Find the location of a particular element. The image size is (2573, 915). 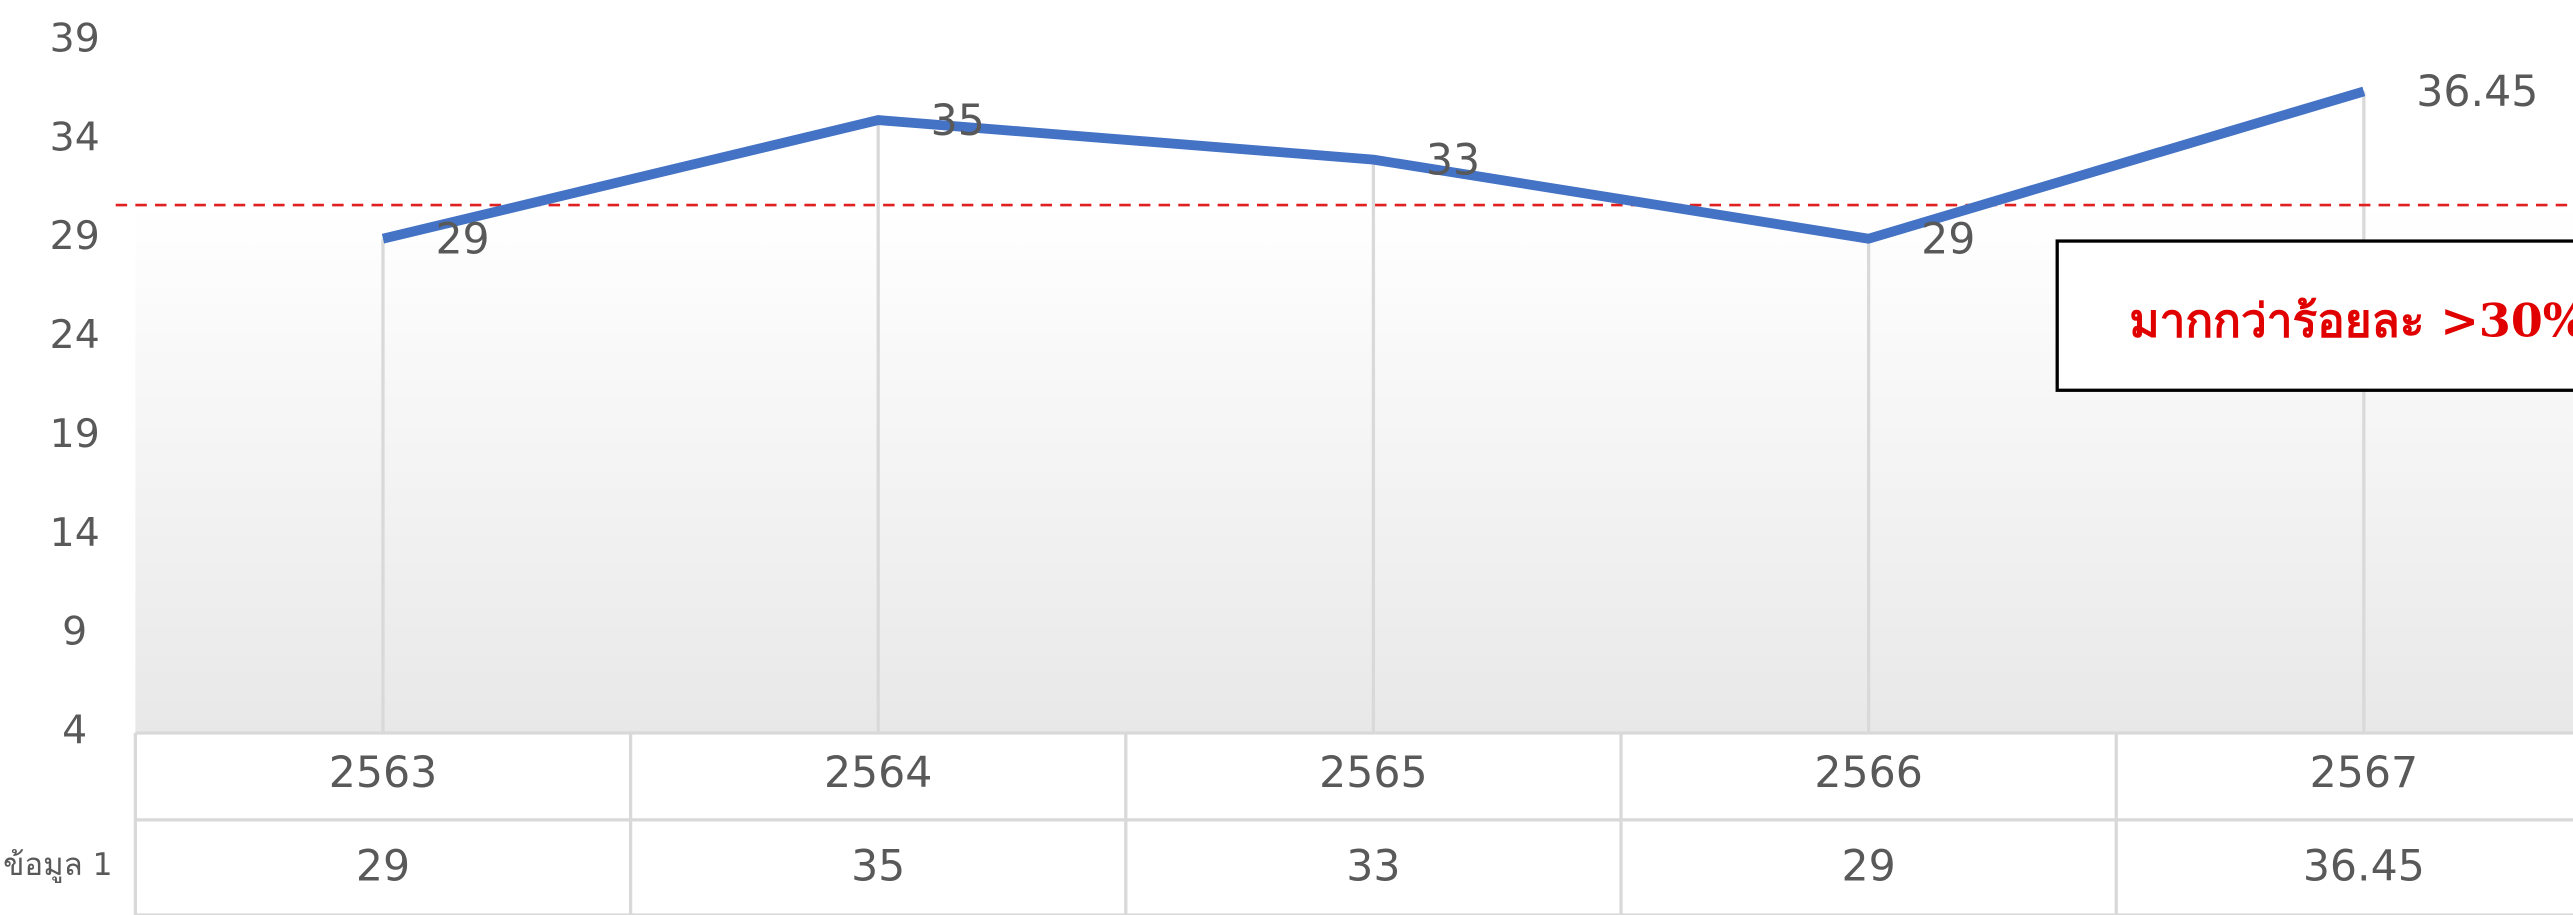

y-tick-label: 14 is located at coordinates (75, 533).